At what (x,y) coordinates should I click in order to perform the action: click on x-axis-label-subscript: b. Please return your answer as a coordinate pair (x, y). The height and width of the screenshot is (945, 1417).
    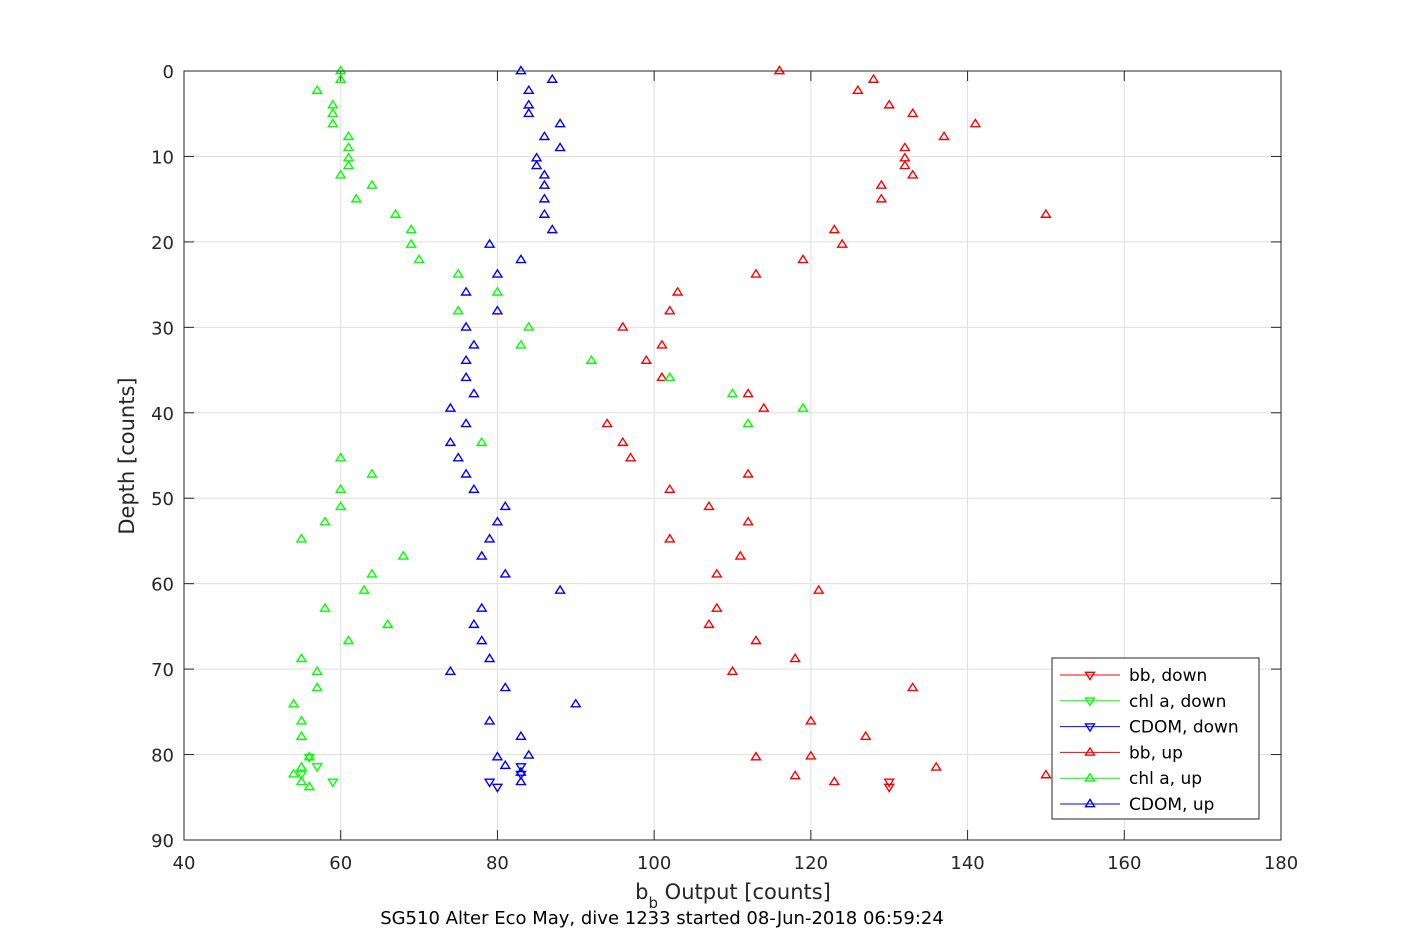
    Looking at the image, I should click on (653, 903).